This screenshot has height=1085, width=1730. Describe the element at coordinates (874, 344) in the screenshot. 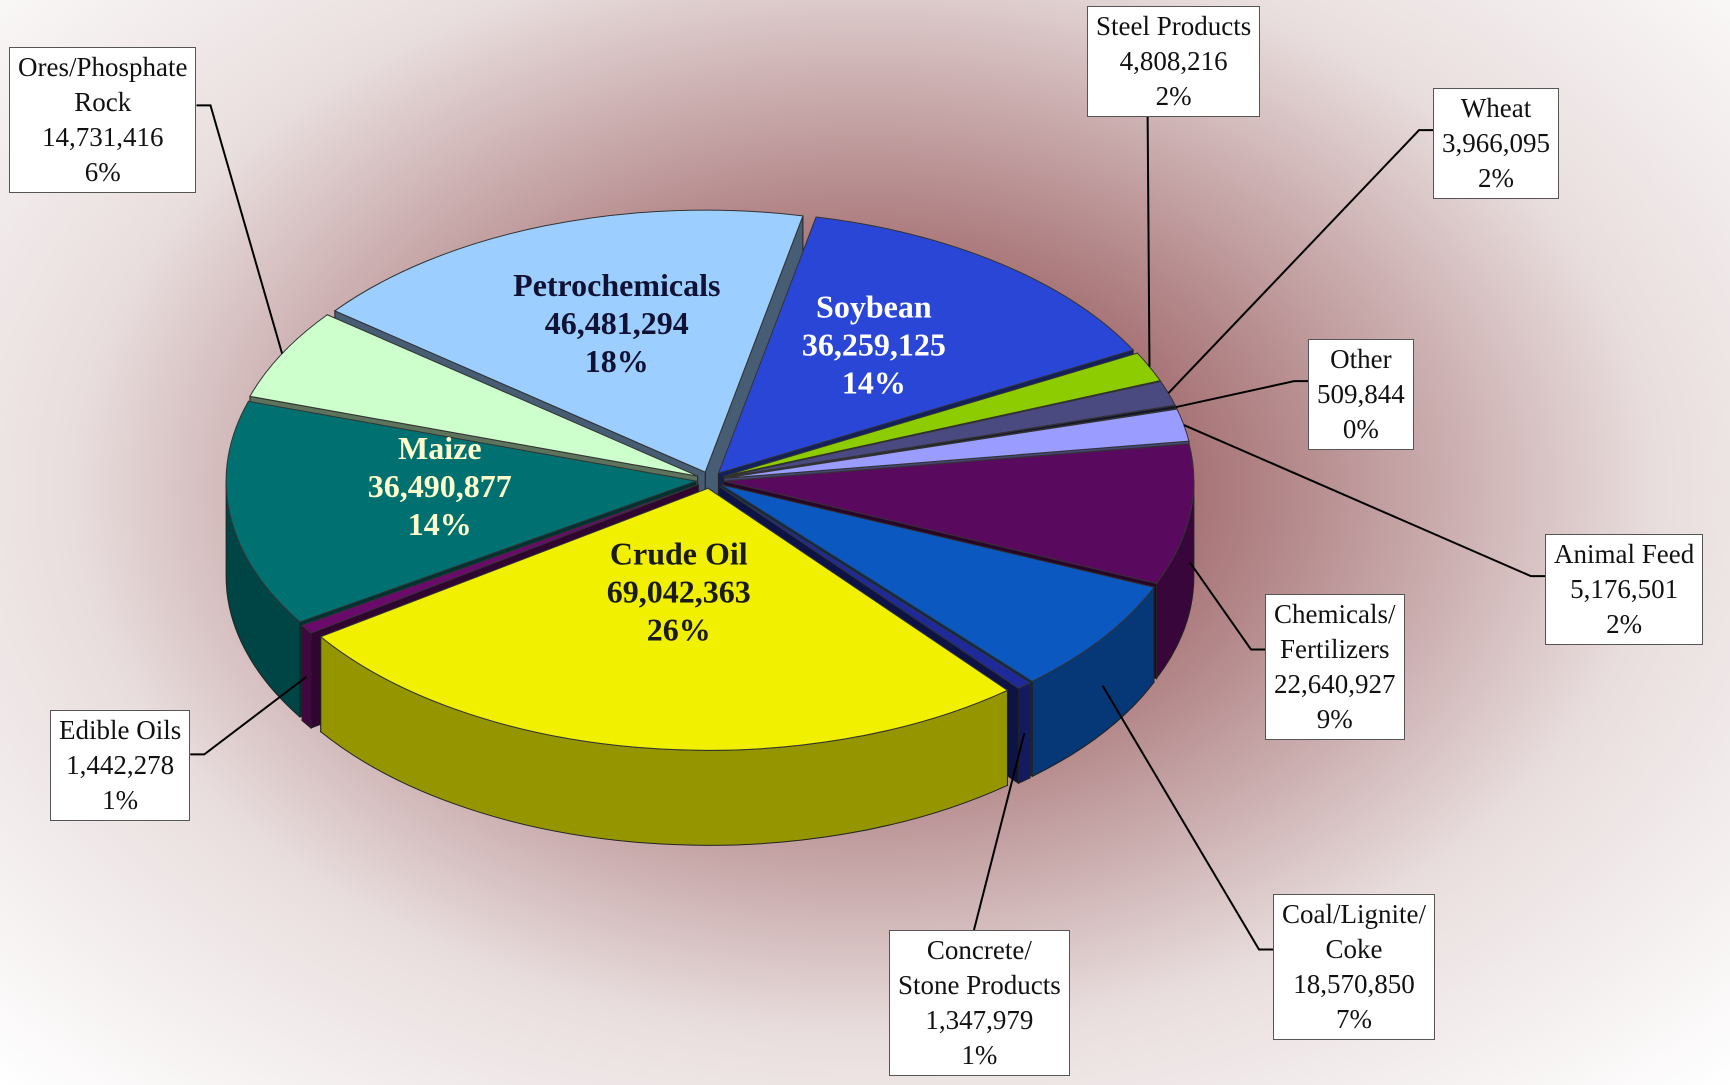

I see `slice-label: 36,259,125` at that location.